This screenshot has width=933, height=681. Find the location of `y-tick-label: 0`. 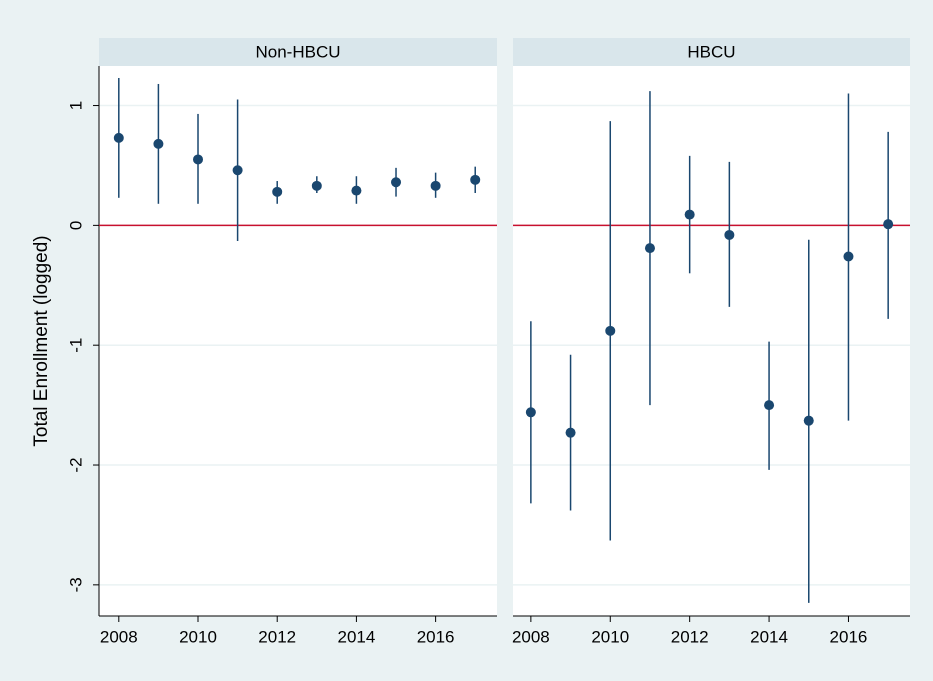

y-tick-label: 0 is located at coordinates (75, 225).